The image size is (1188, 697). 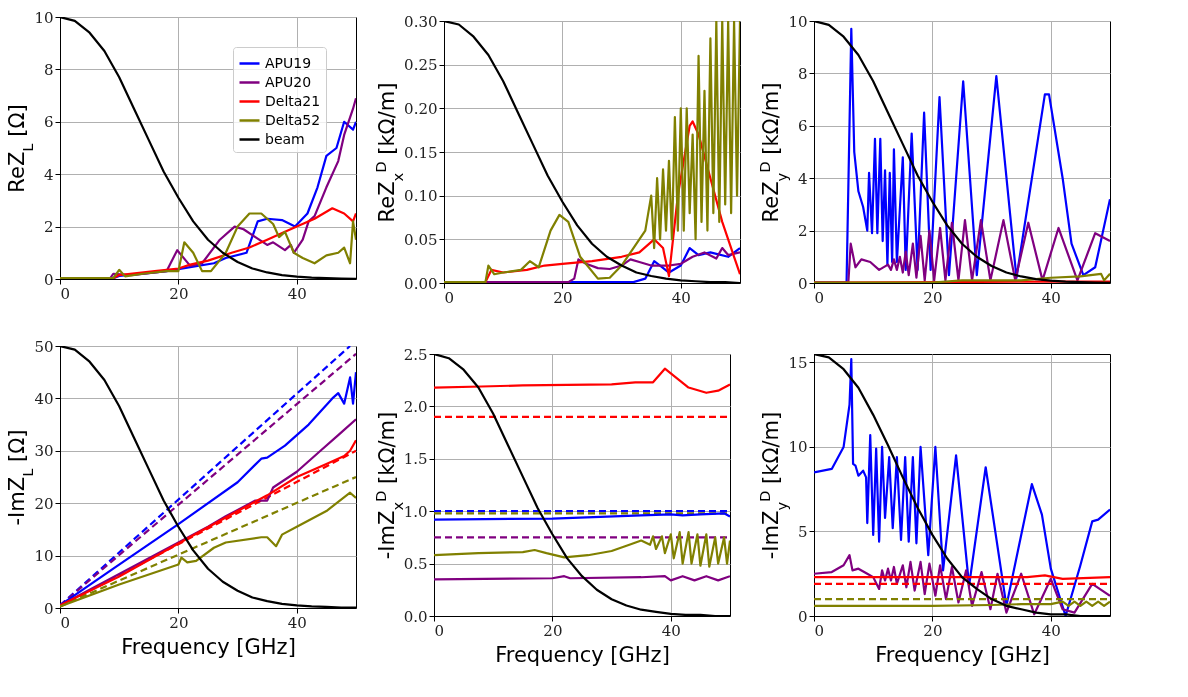 What do you see at coordinates (285, 138) in the screenshot?
I see `legend-label: beam` at bounding box center [285, 138].